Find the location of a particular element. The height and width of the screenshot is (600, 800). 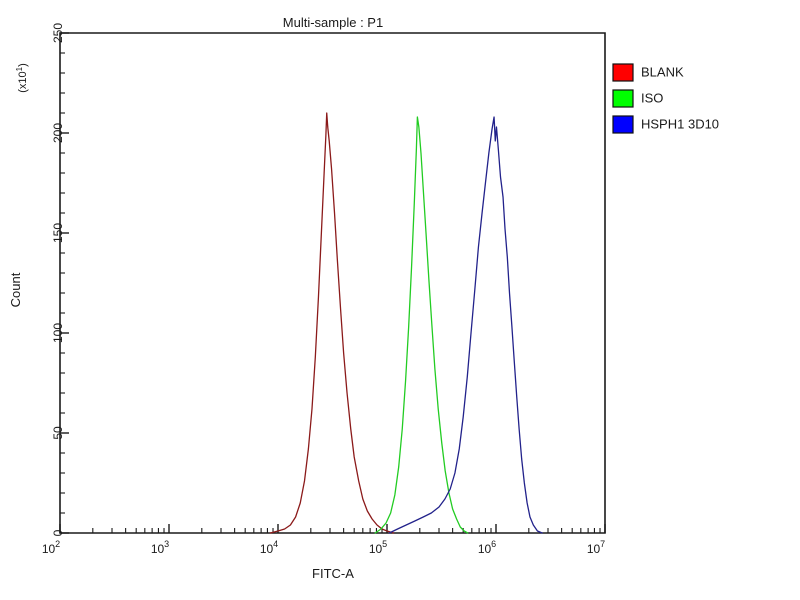

x-tick-label: 10⁴ is located at coordinates (269, 547).